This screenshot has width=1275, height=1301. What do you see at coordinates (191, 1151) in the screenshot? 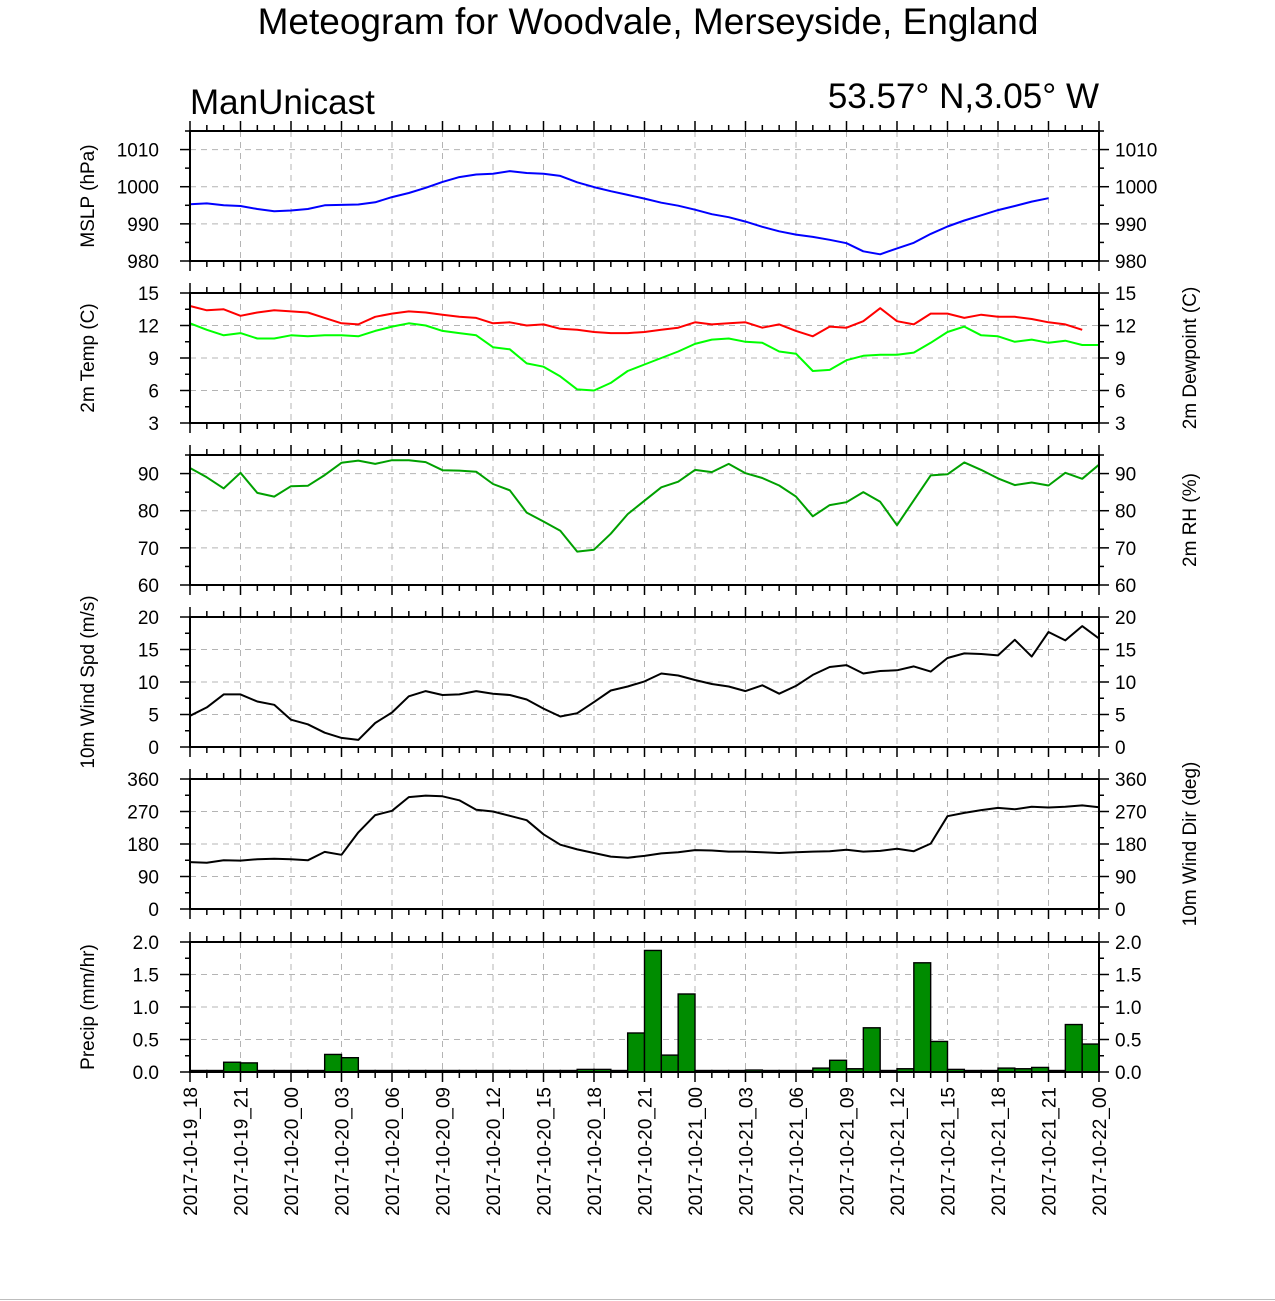
I see `time-tick-label: 2017-10-19_18` at bounding box center [191, 1151].